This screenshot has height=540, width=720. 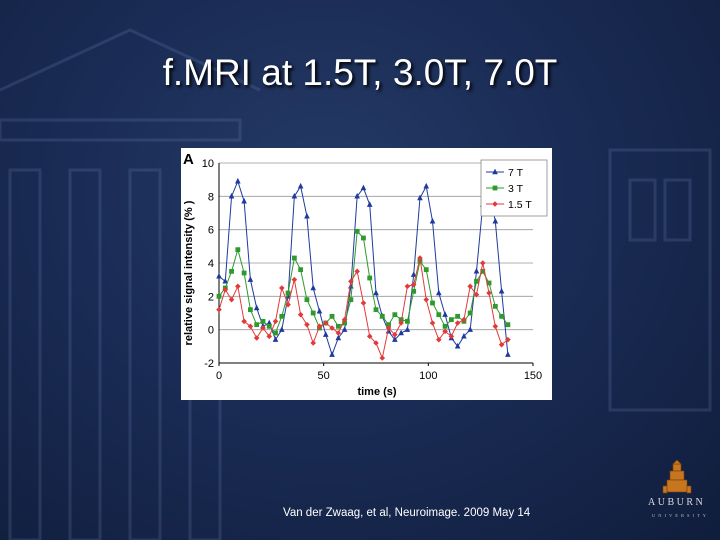 What do you see at coordinates (680, 515) in the screenshot?
I see `logo-subtext: UNIVERSITY` at bounding box center [680, 515].